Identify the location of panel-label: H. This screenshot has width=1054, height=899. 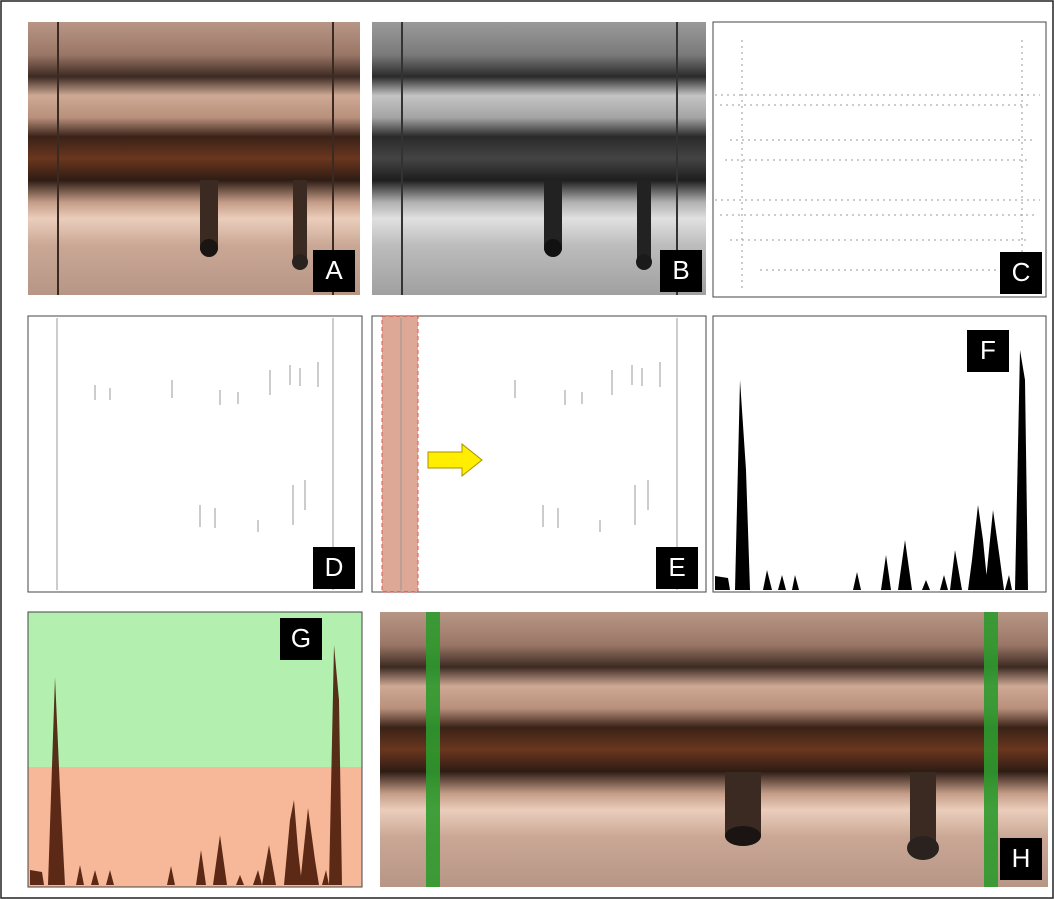
(1021, 858).